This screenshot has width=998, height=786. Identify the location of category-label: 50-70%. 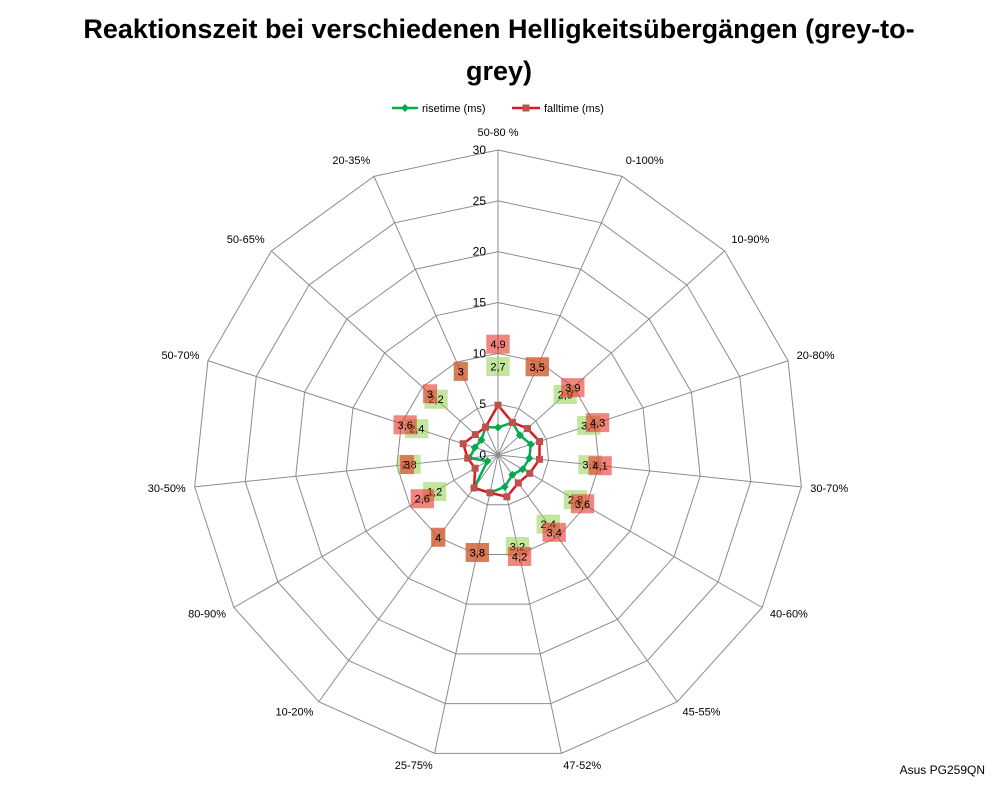
(180, 356).